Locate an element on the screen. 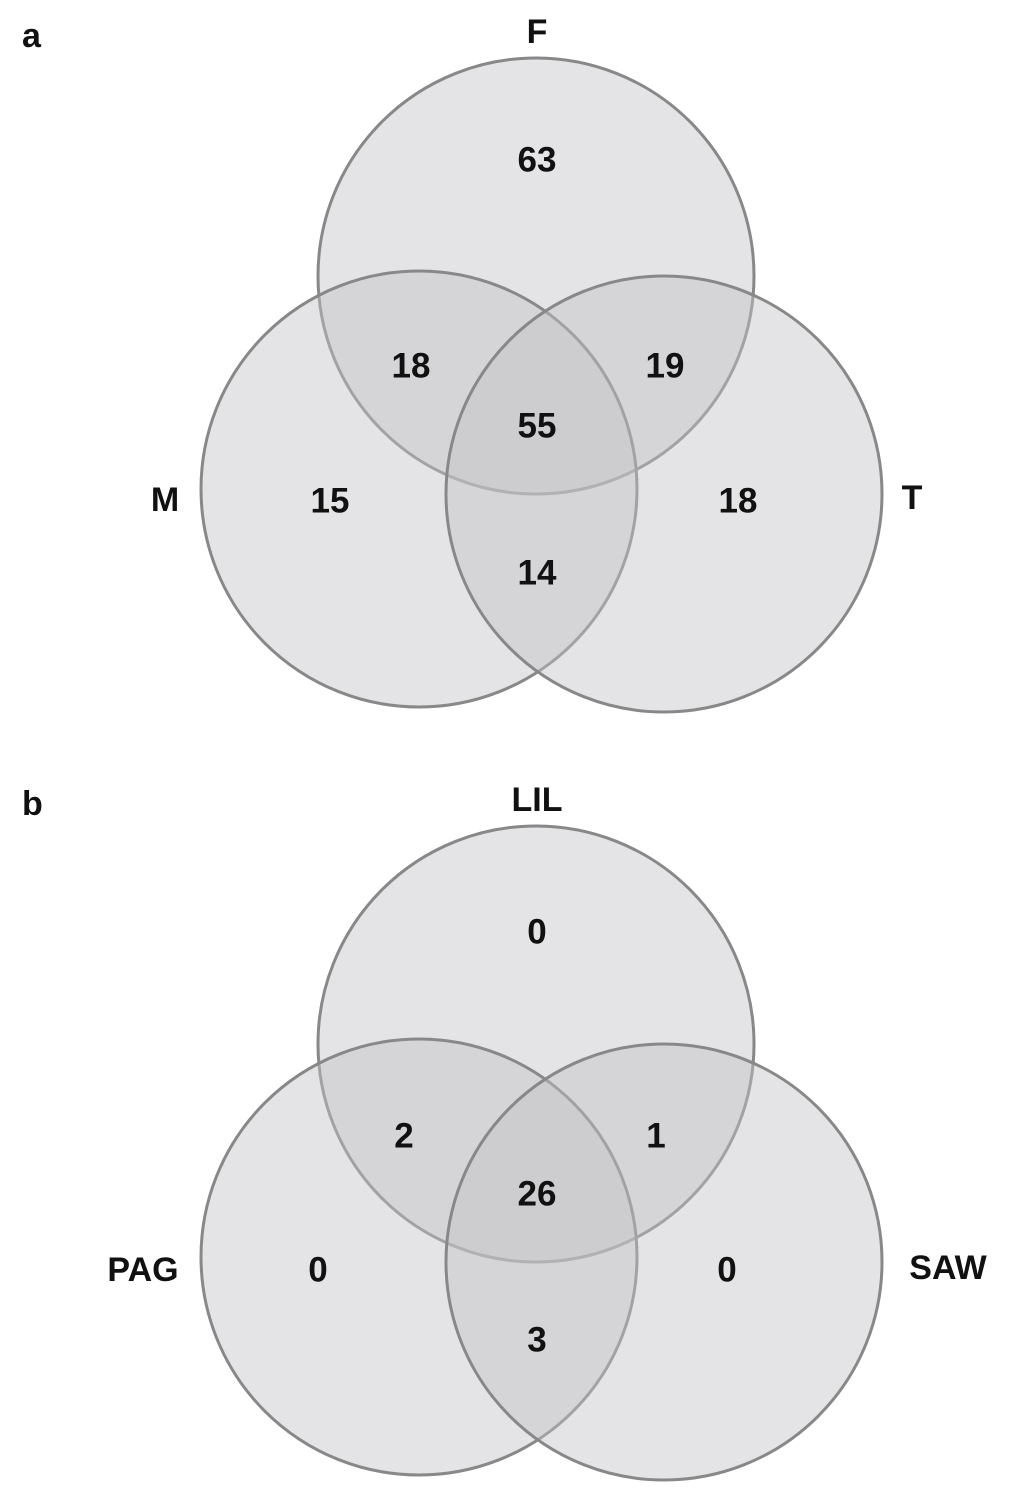  region-count: 19 is located at coordinates (665, 365).